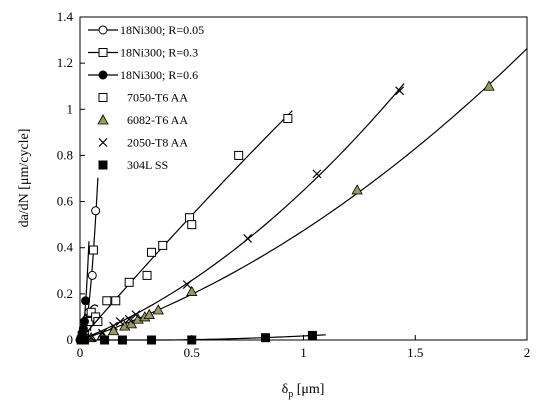 Image resolution: width=550 pixels, height=410 pixels. I want to click on legend-item-7050-t6-aa: 7050-T6 AA, so click(143, 98).